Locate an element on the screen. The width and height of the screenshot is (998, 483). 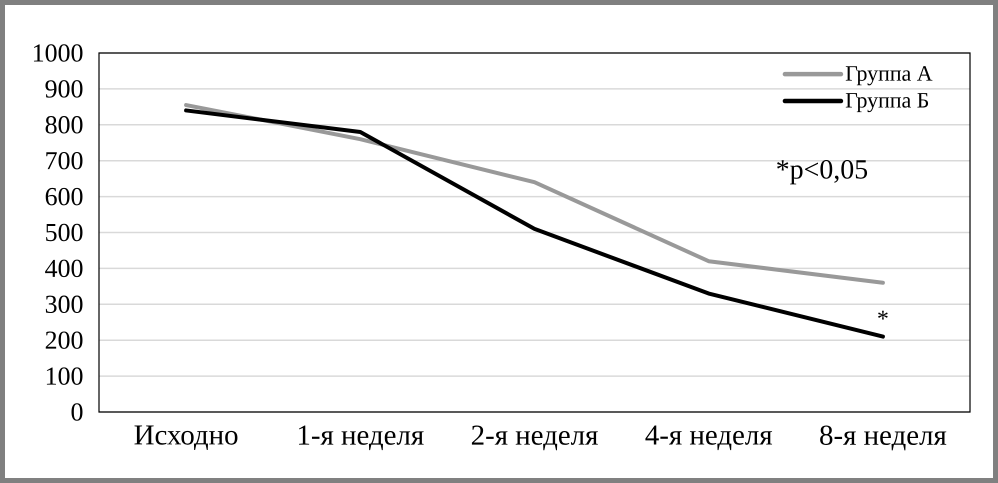
x-tick-label: 4-я неделя is located at coordinates (708, 438).